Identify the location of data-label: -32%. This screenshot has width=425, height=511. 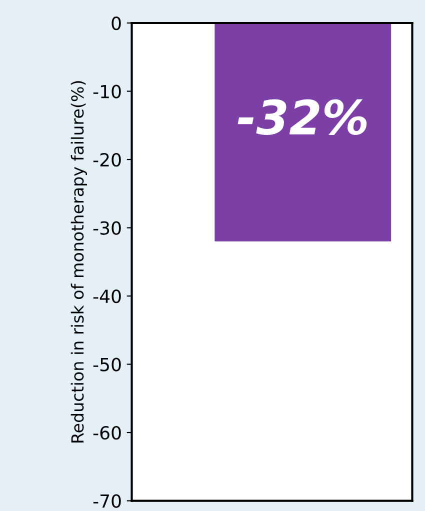
(302, 117).